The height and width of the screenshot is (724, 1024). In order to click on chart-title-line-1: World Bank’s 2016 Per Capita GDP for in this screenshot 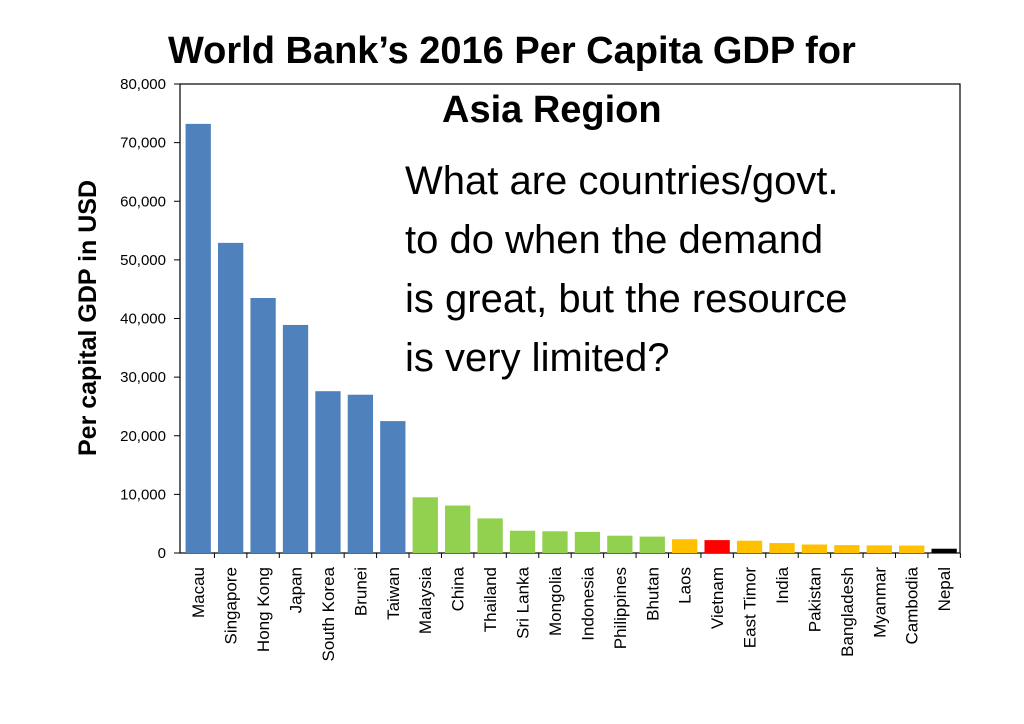, I will do `click(512, 51)`.